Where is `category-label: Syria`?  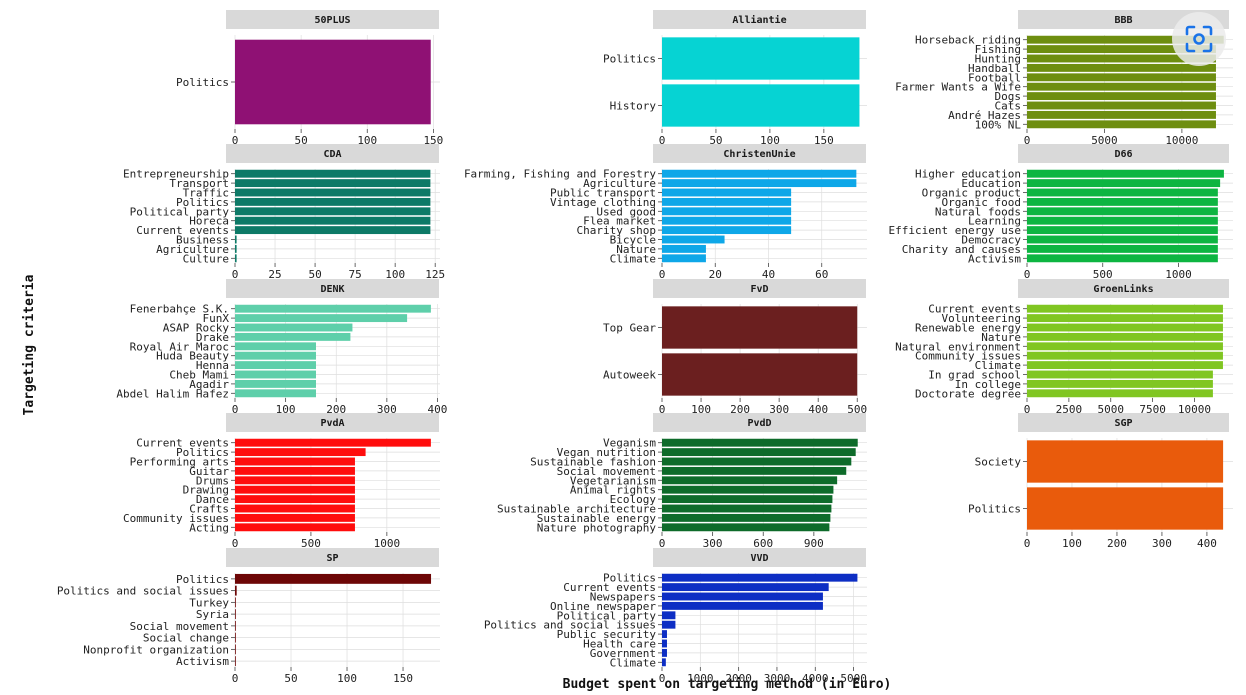
category-label: Syria is located at coordinates (212, 614).